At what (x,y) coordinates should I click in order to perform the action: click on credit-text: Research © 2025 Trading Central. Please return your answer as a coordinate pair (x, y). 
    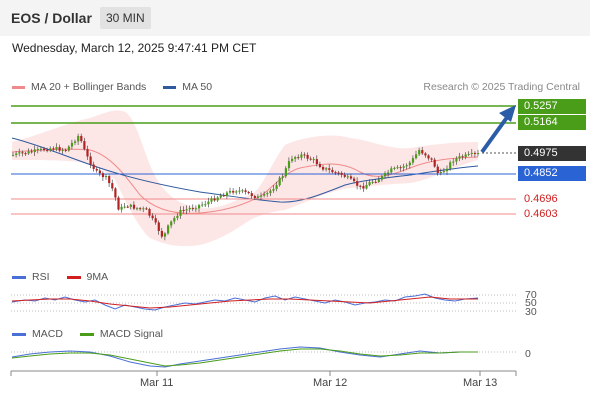
    Looking at the image, I should click on (501, 87).